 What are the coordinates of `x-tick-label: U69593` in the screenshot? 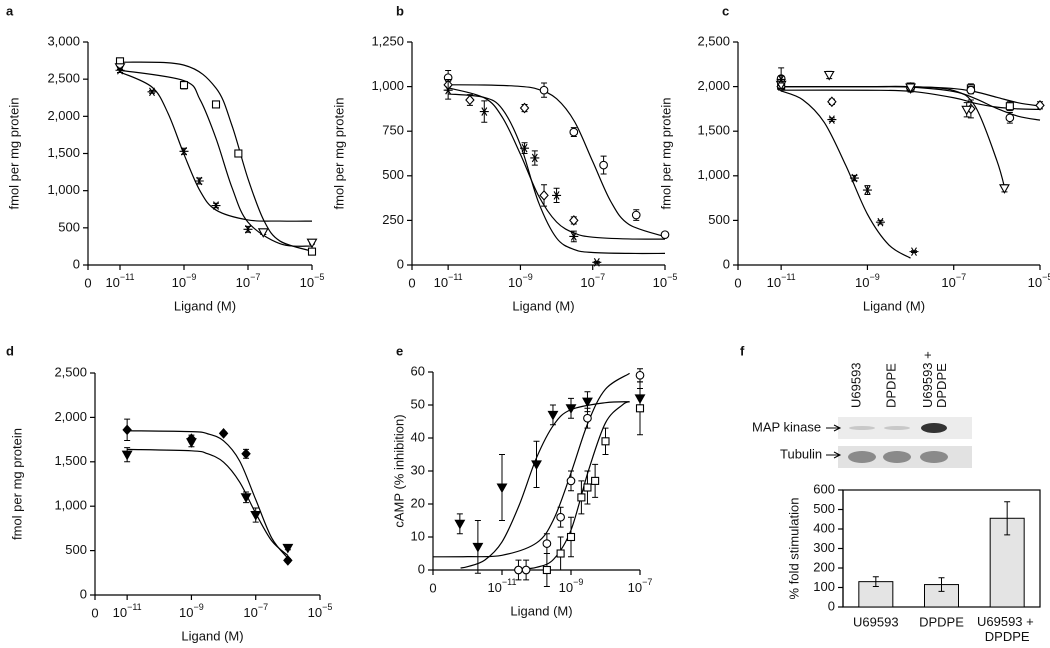 It's located at (876, 621).